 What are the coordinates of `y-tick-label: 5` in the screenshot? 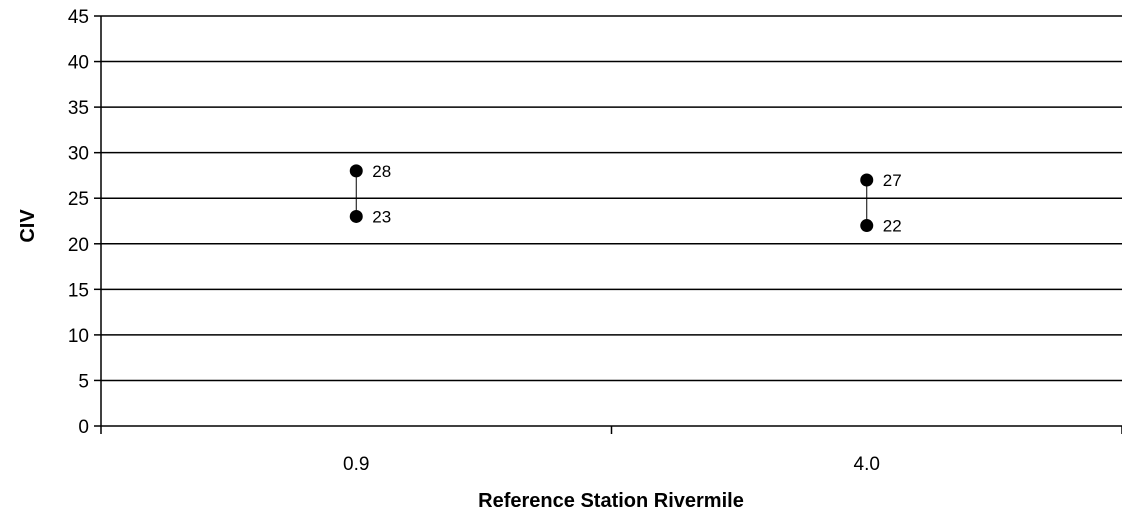 It's located at (83, 381).